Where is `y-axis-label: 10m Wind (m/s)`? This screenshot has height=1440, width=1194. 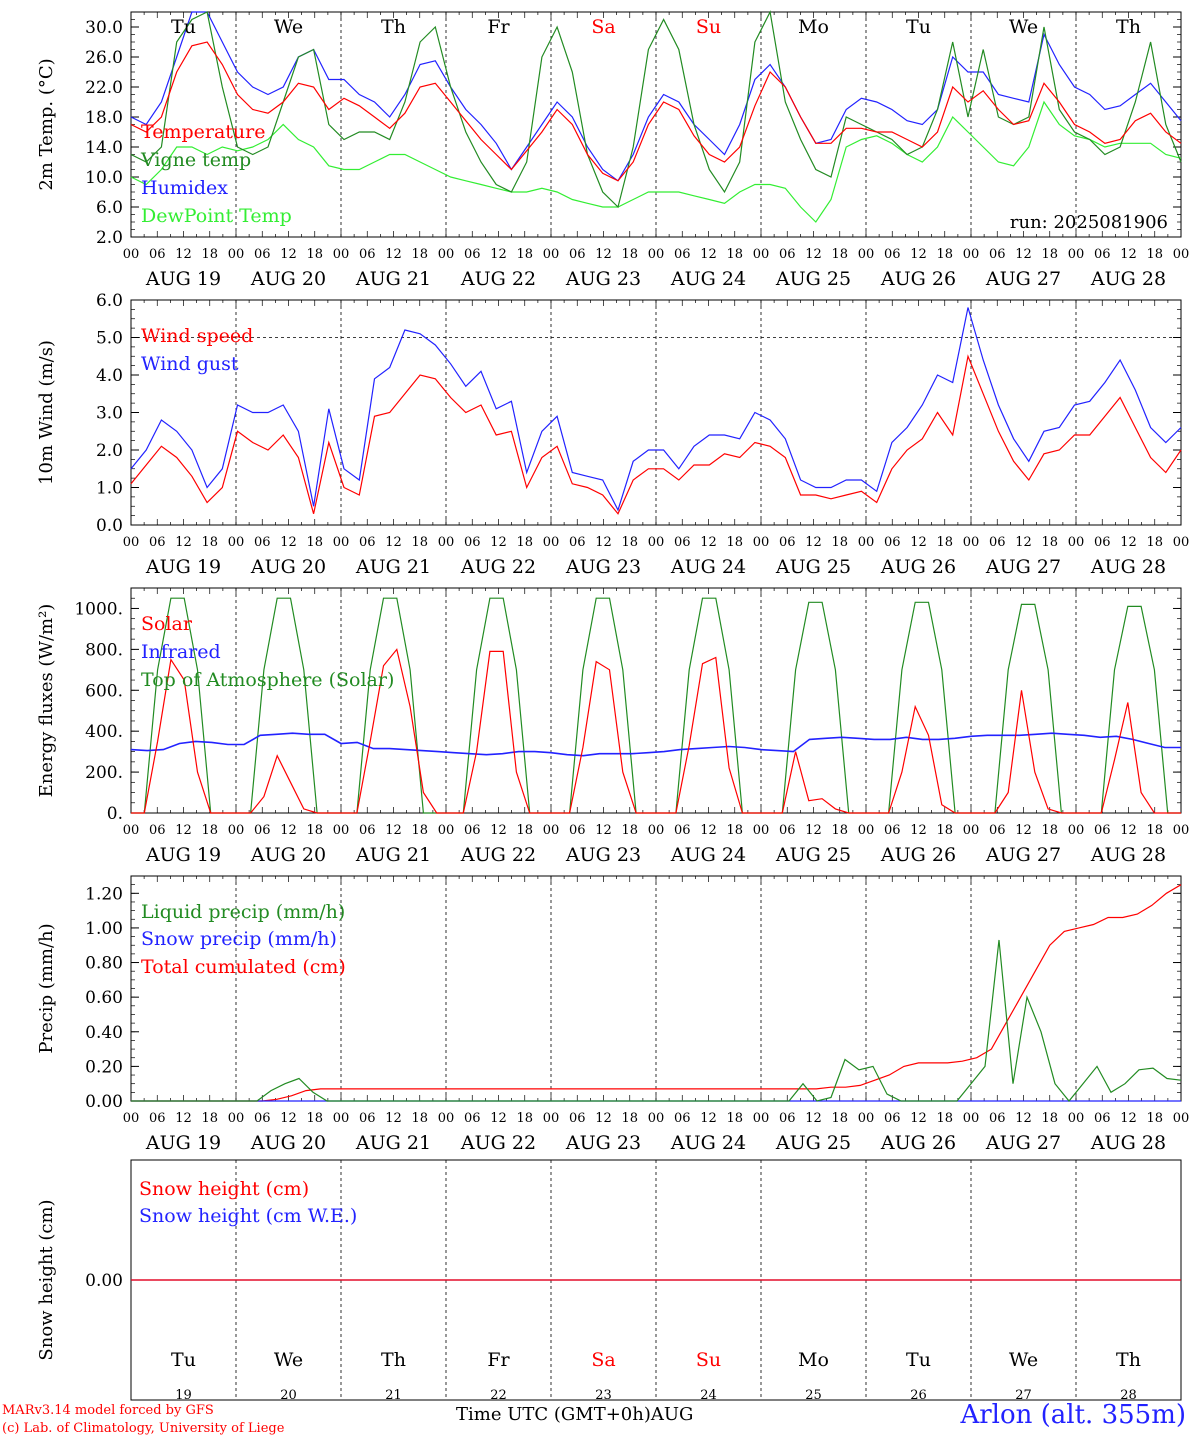 y-axis-label: 10m Wind (m/s) is located at coordinates (46, 412).